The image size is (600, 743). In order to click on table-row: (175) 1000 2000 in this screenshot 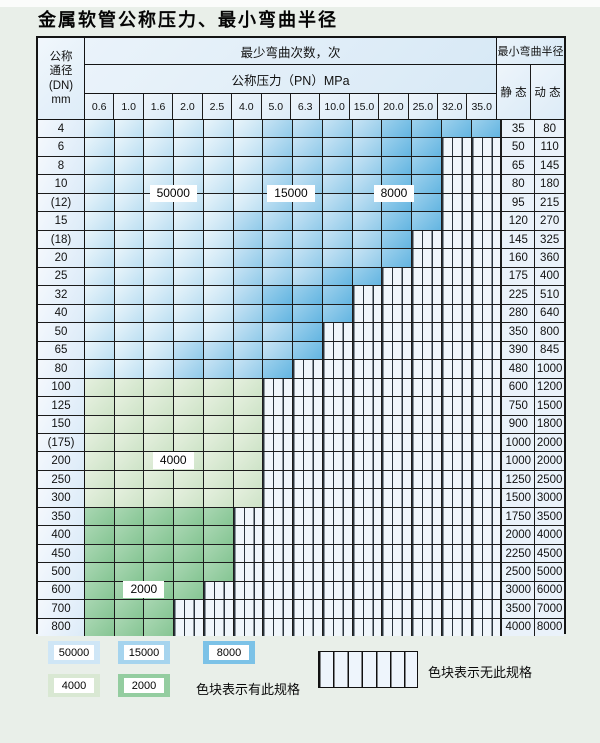, I will do `click(301, 443)`.